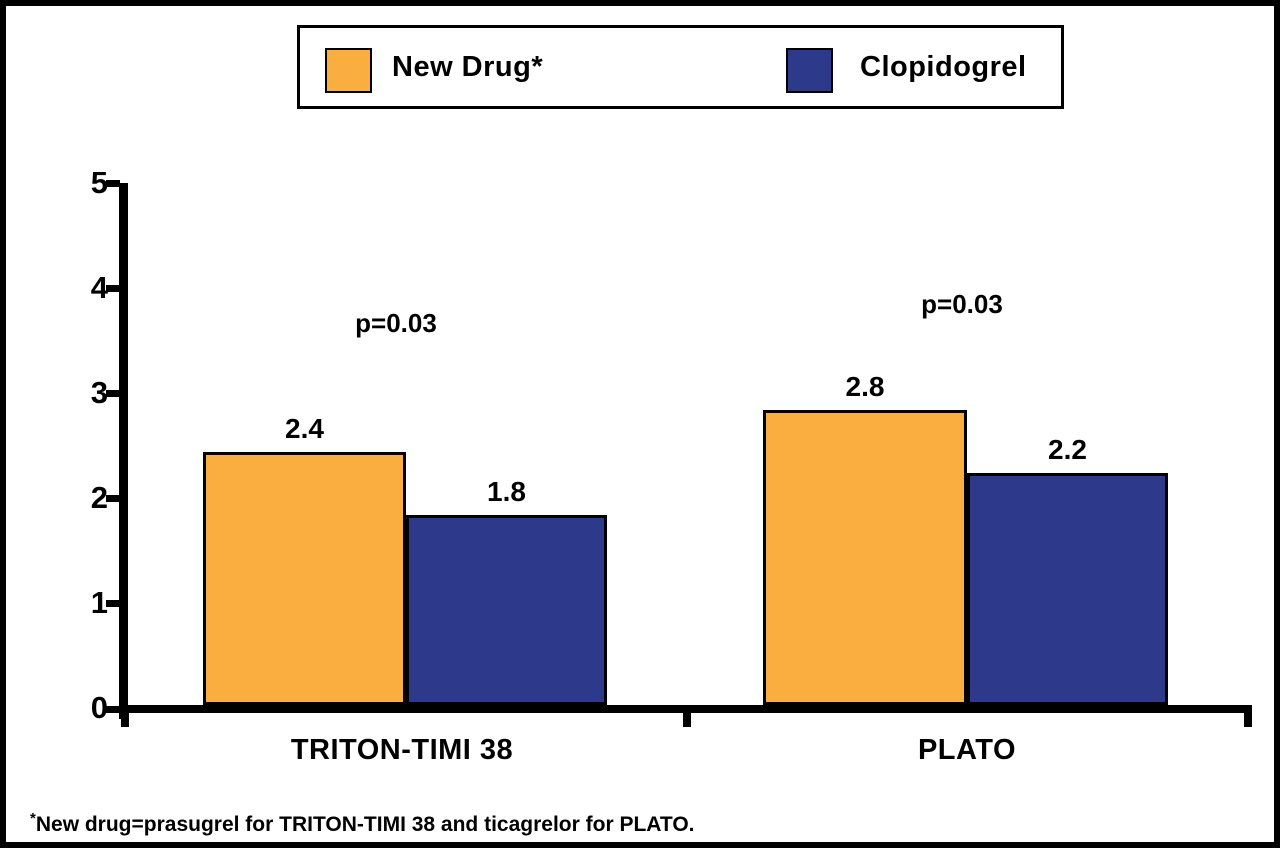 The image size is (1280, 848). I want to click on bar-value-label: 2.4, so click(304, 428).